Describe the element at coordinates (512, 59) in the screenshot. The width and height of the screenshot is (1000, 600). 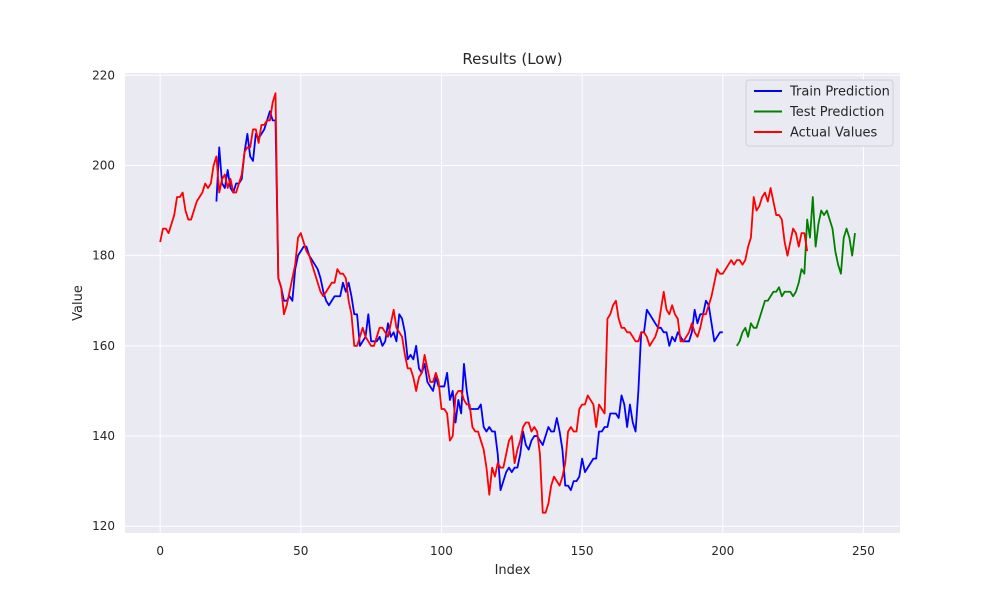
I see `chart-title: Results (Low)` at that location.